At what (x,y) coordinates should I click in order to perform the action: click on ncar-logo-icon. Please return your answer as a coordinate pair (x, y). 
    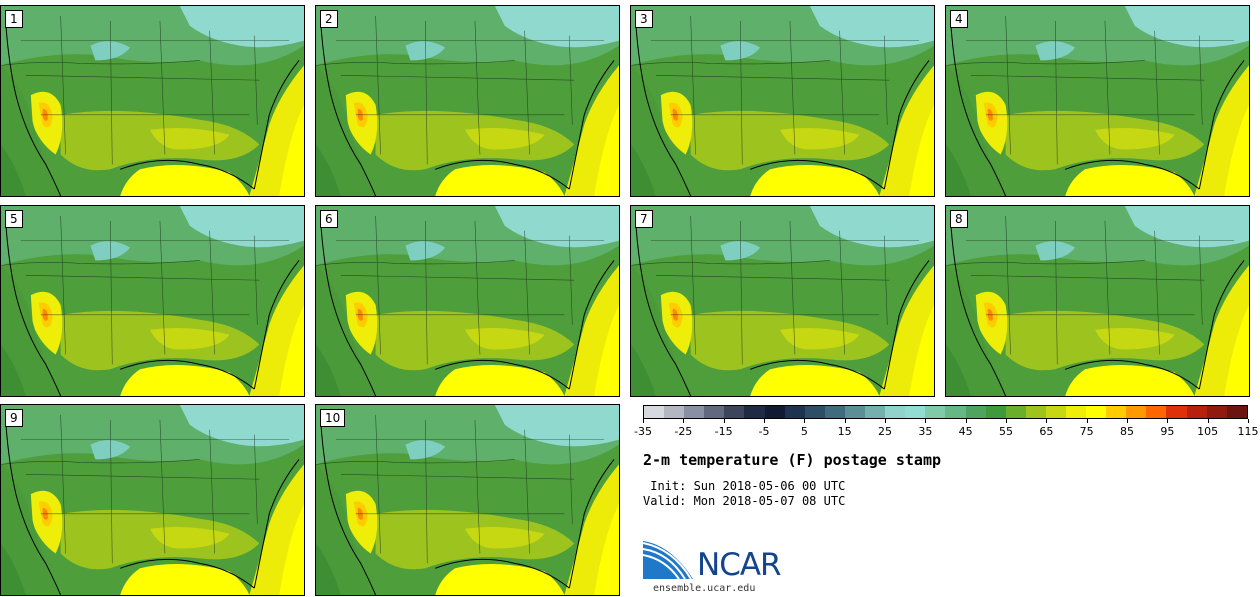
    Looking at the image, I should click on (668, 560).